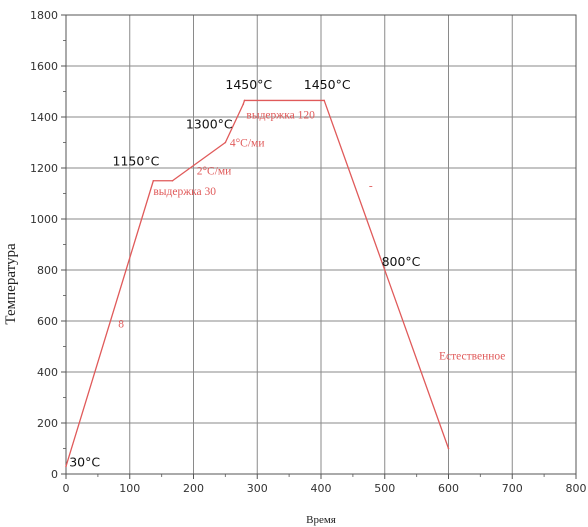 The height and width of the screenshot is (527, 588). I want to click on annotation: выдержка 30, so click(184, 192).